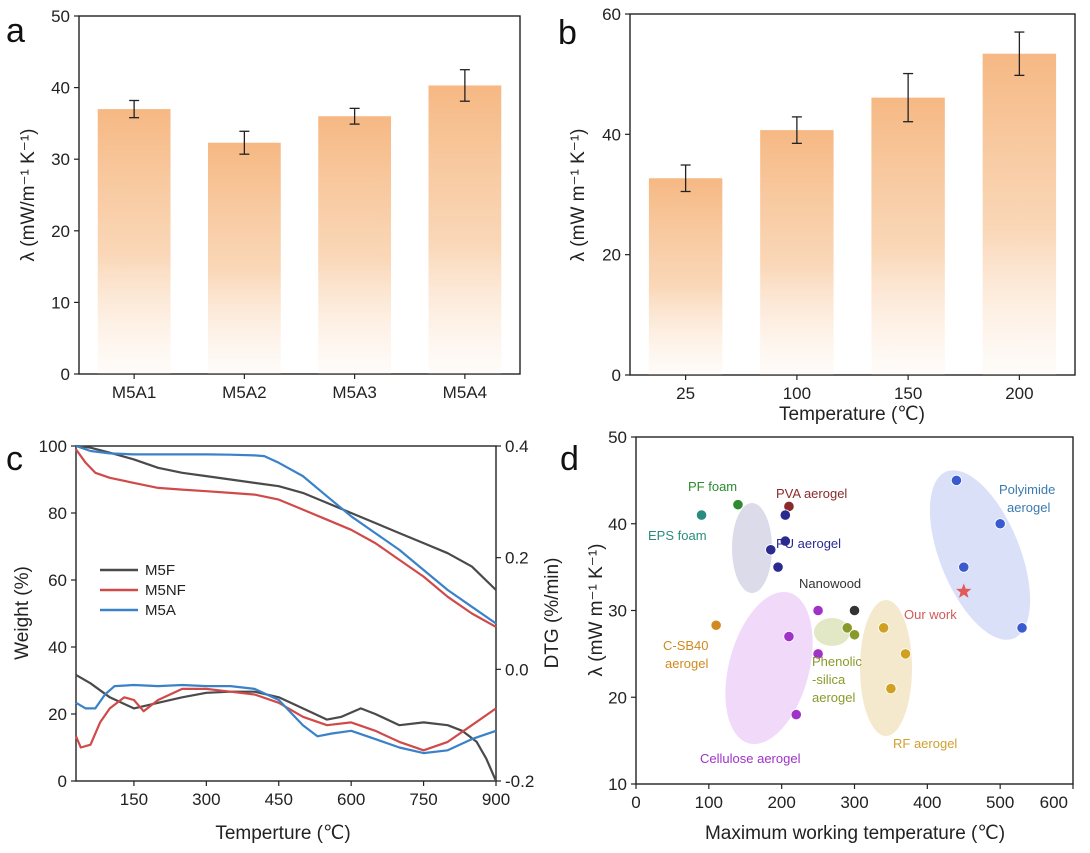  Describe the element at coordinates (709, 802) in the screenshot. I see `x-tick-label: 100` at that location.